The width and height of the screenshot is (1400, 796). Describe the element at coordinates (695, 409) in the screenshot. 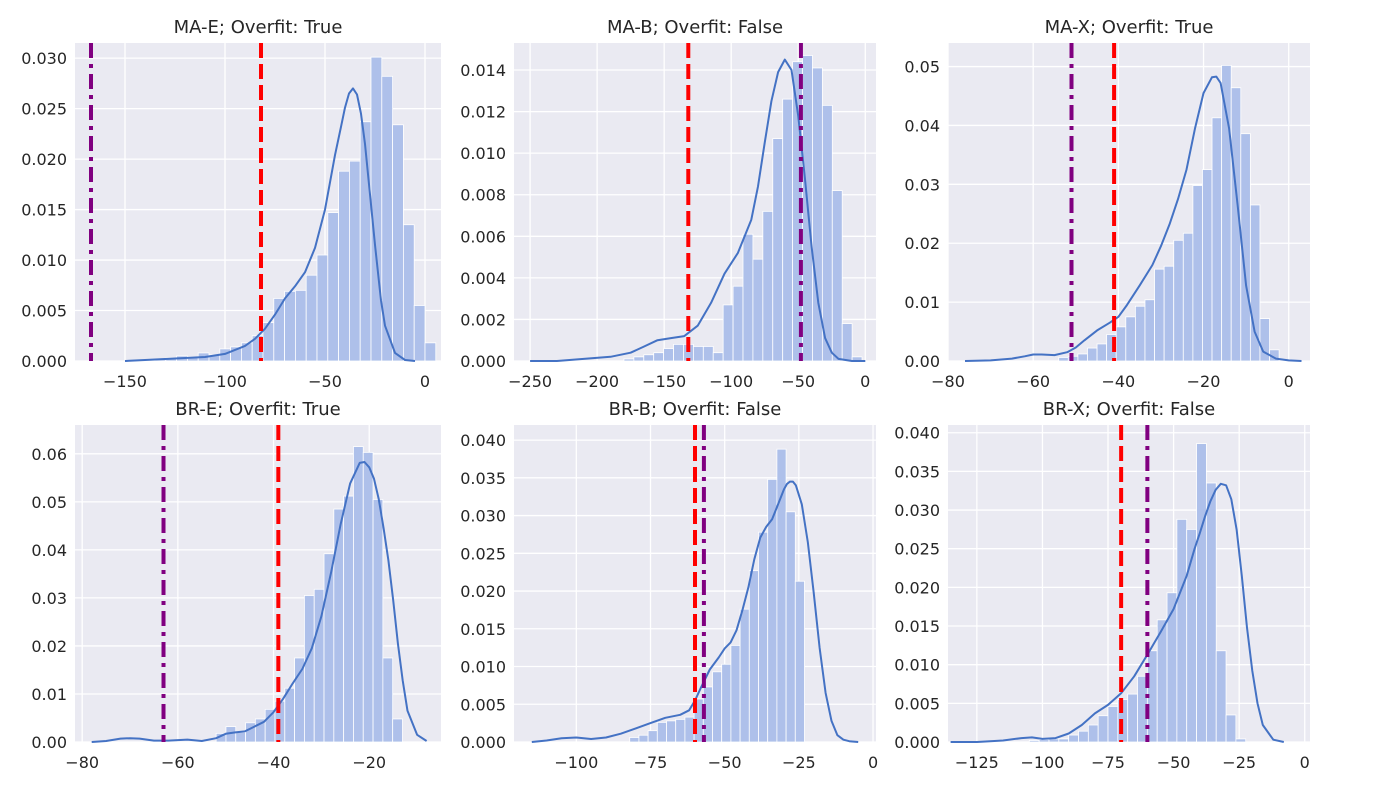

I see `chart-title: BR-B; Overfit: False` at that location.